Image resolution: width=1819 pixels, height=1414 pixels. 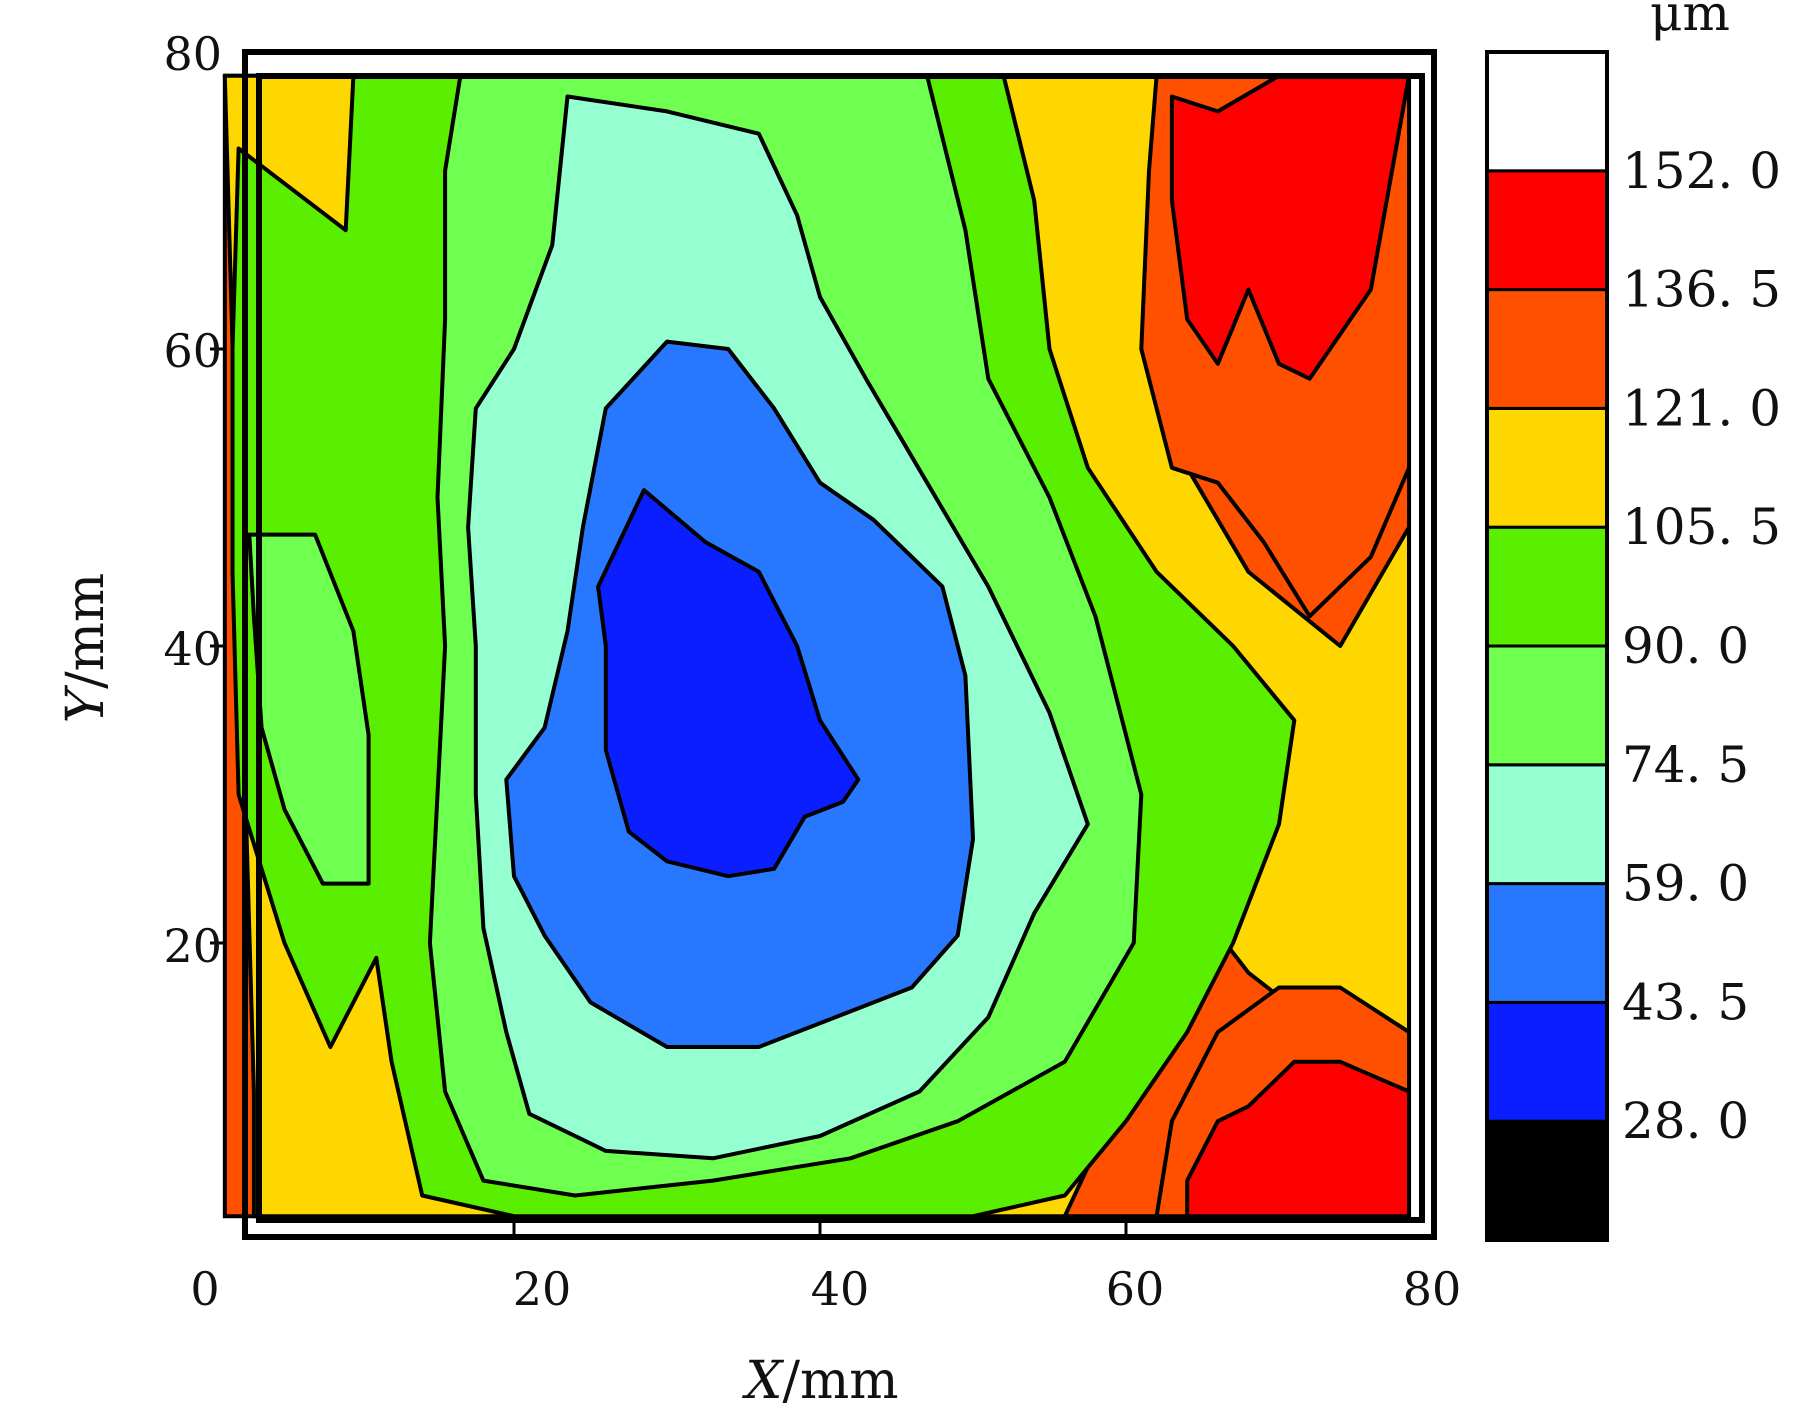 What do you see at coordinates (1701, 527) in the screenshot?
I see `colorbar-tick-label-5: 105. 5` at bounding box center [1701, 527].